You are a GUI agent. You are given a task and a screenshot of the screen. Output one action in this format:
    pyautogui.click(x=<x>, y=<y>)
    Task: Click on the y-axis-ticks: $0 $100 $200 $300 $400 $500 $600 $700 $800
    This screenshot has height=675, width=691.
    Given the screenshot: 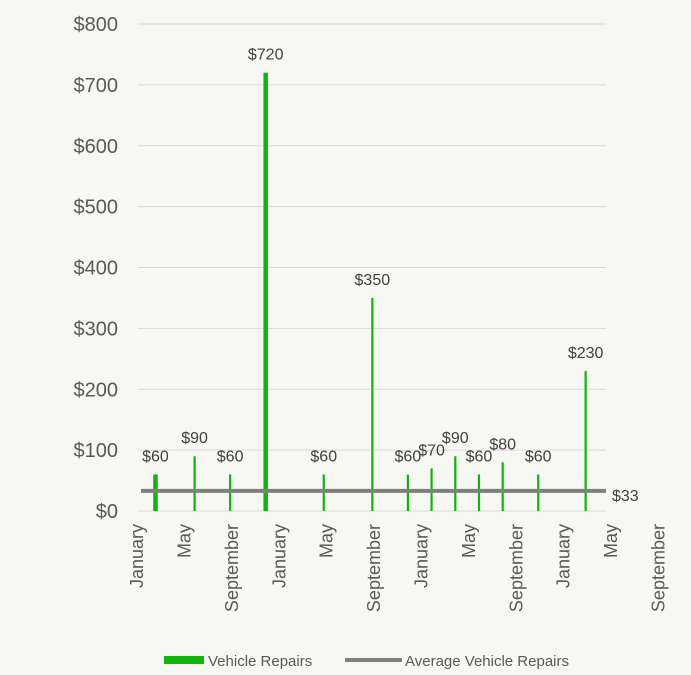 What is the action you would take?
    pyautogui.click(x=96, y=268)
    